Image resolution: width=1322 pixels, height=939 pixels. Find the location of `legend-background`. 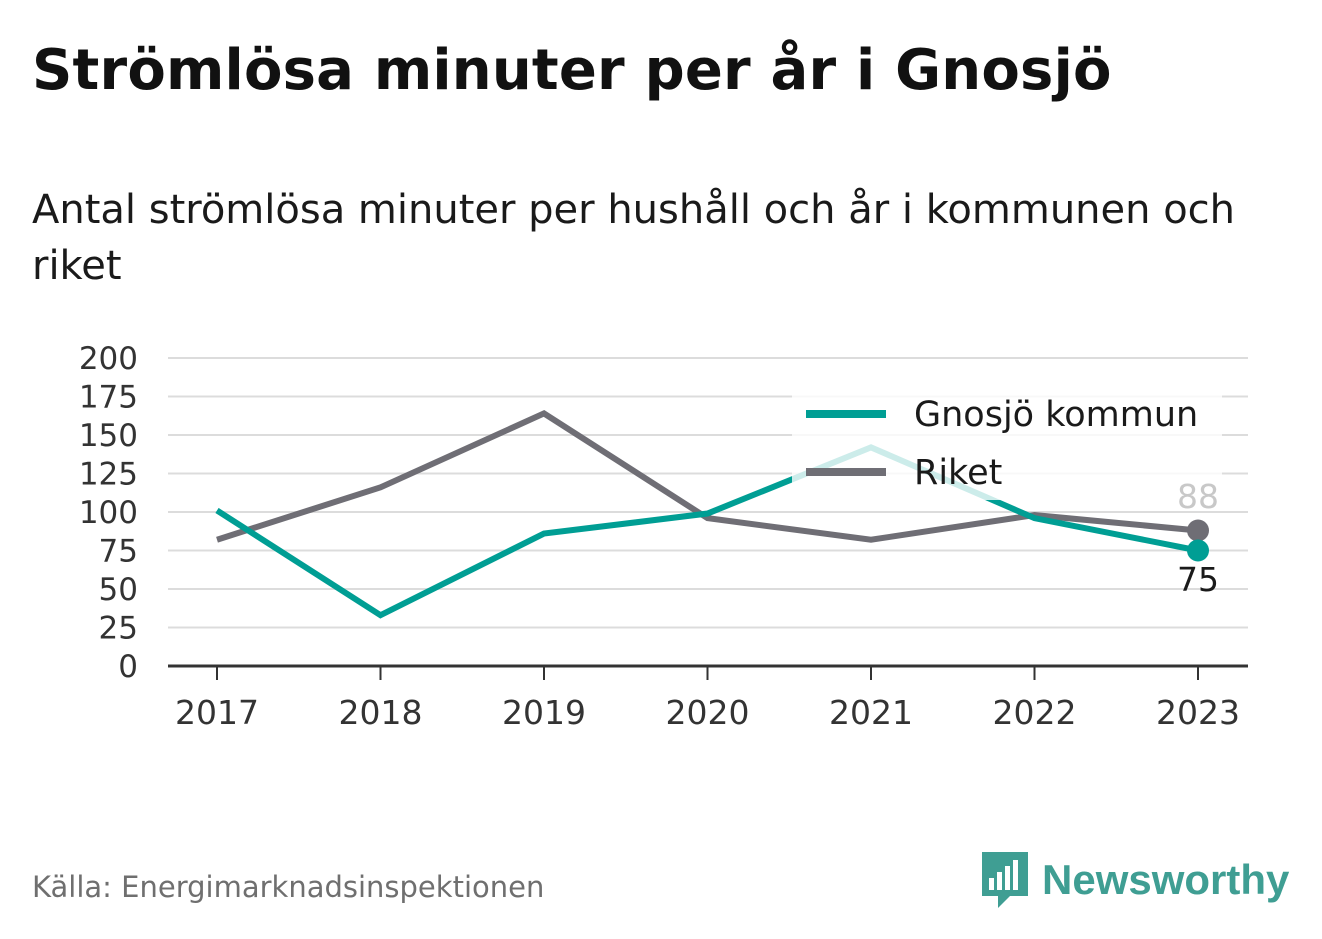

legend-background is located at coordinates (1007, 445).